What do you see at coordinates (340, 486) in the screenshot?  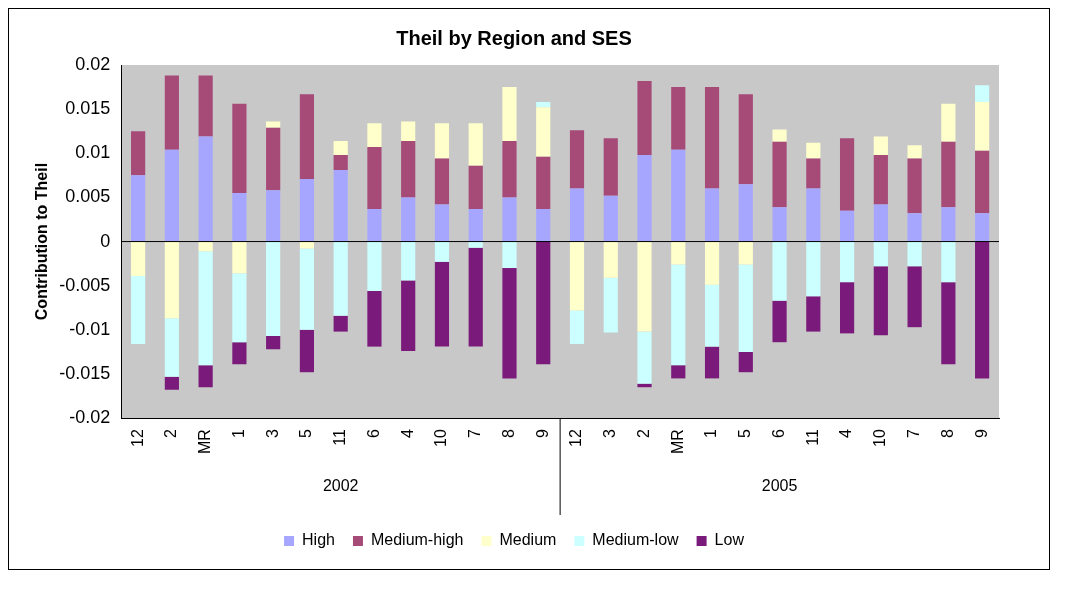 I see `text: 2002` at bounding box center [340, 486].